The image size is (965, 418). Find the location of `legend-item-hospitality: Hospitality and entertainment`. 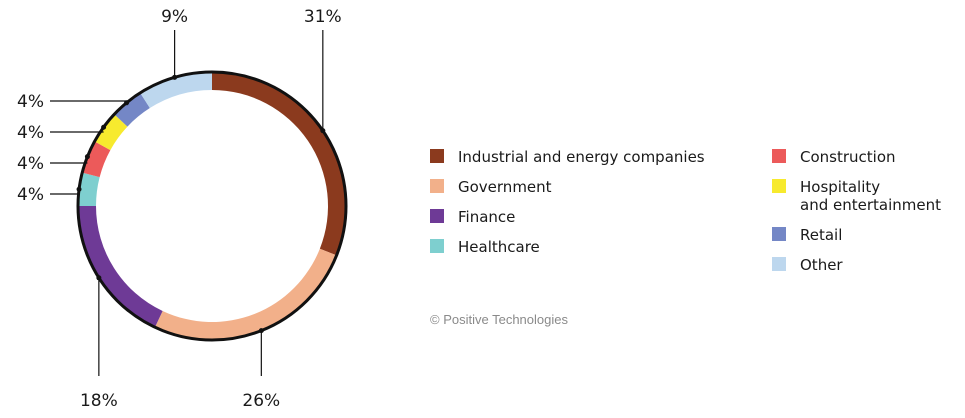

legend-item-hospitality: Hospitality and entertainment is located at coordinates (856, 196).